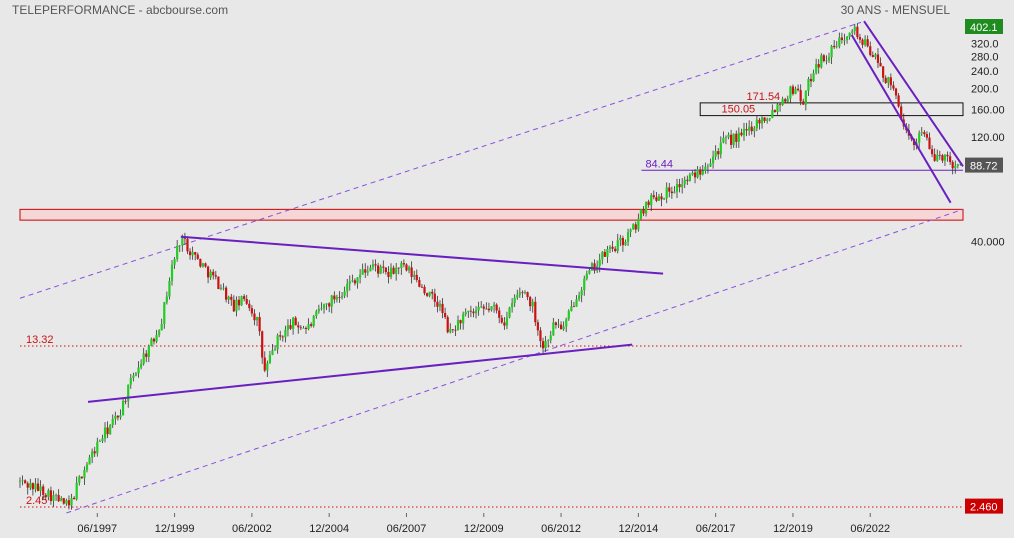 The image size is (1014, 538). Describe the element at coordinates (984, 508) in the screenshot. I see `price-tag-label-low: 2.460` at that location.